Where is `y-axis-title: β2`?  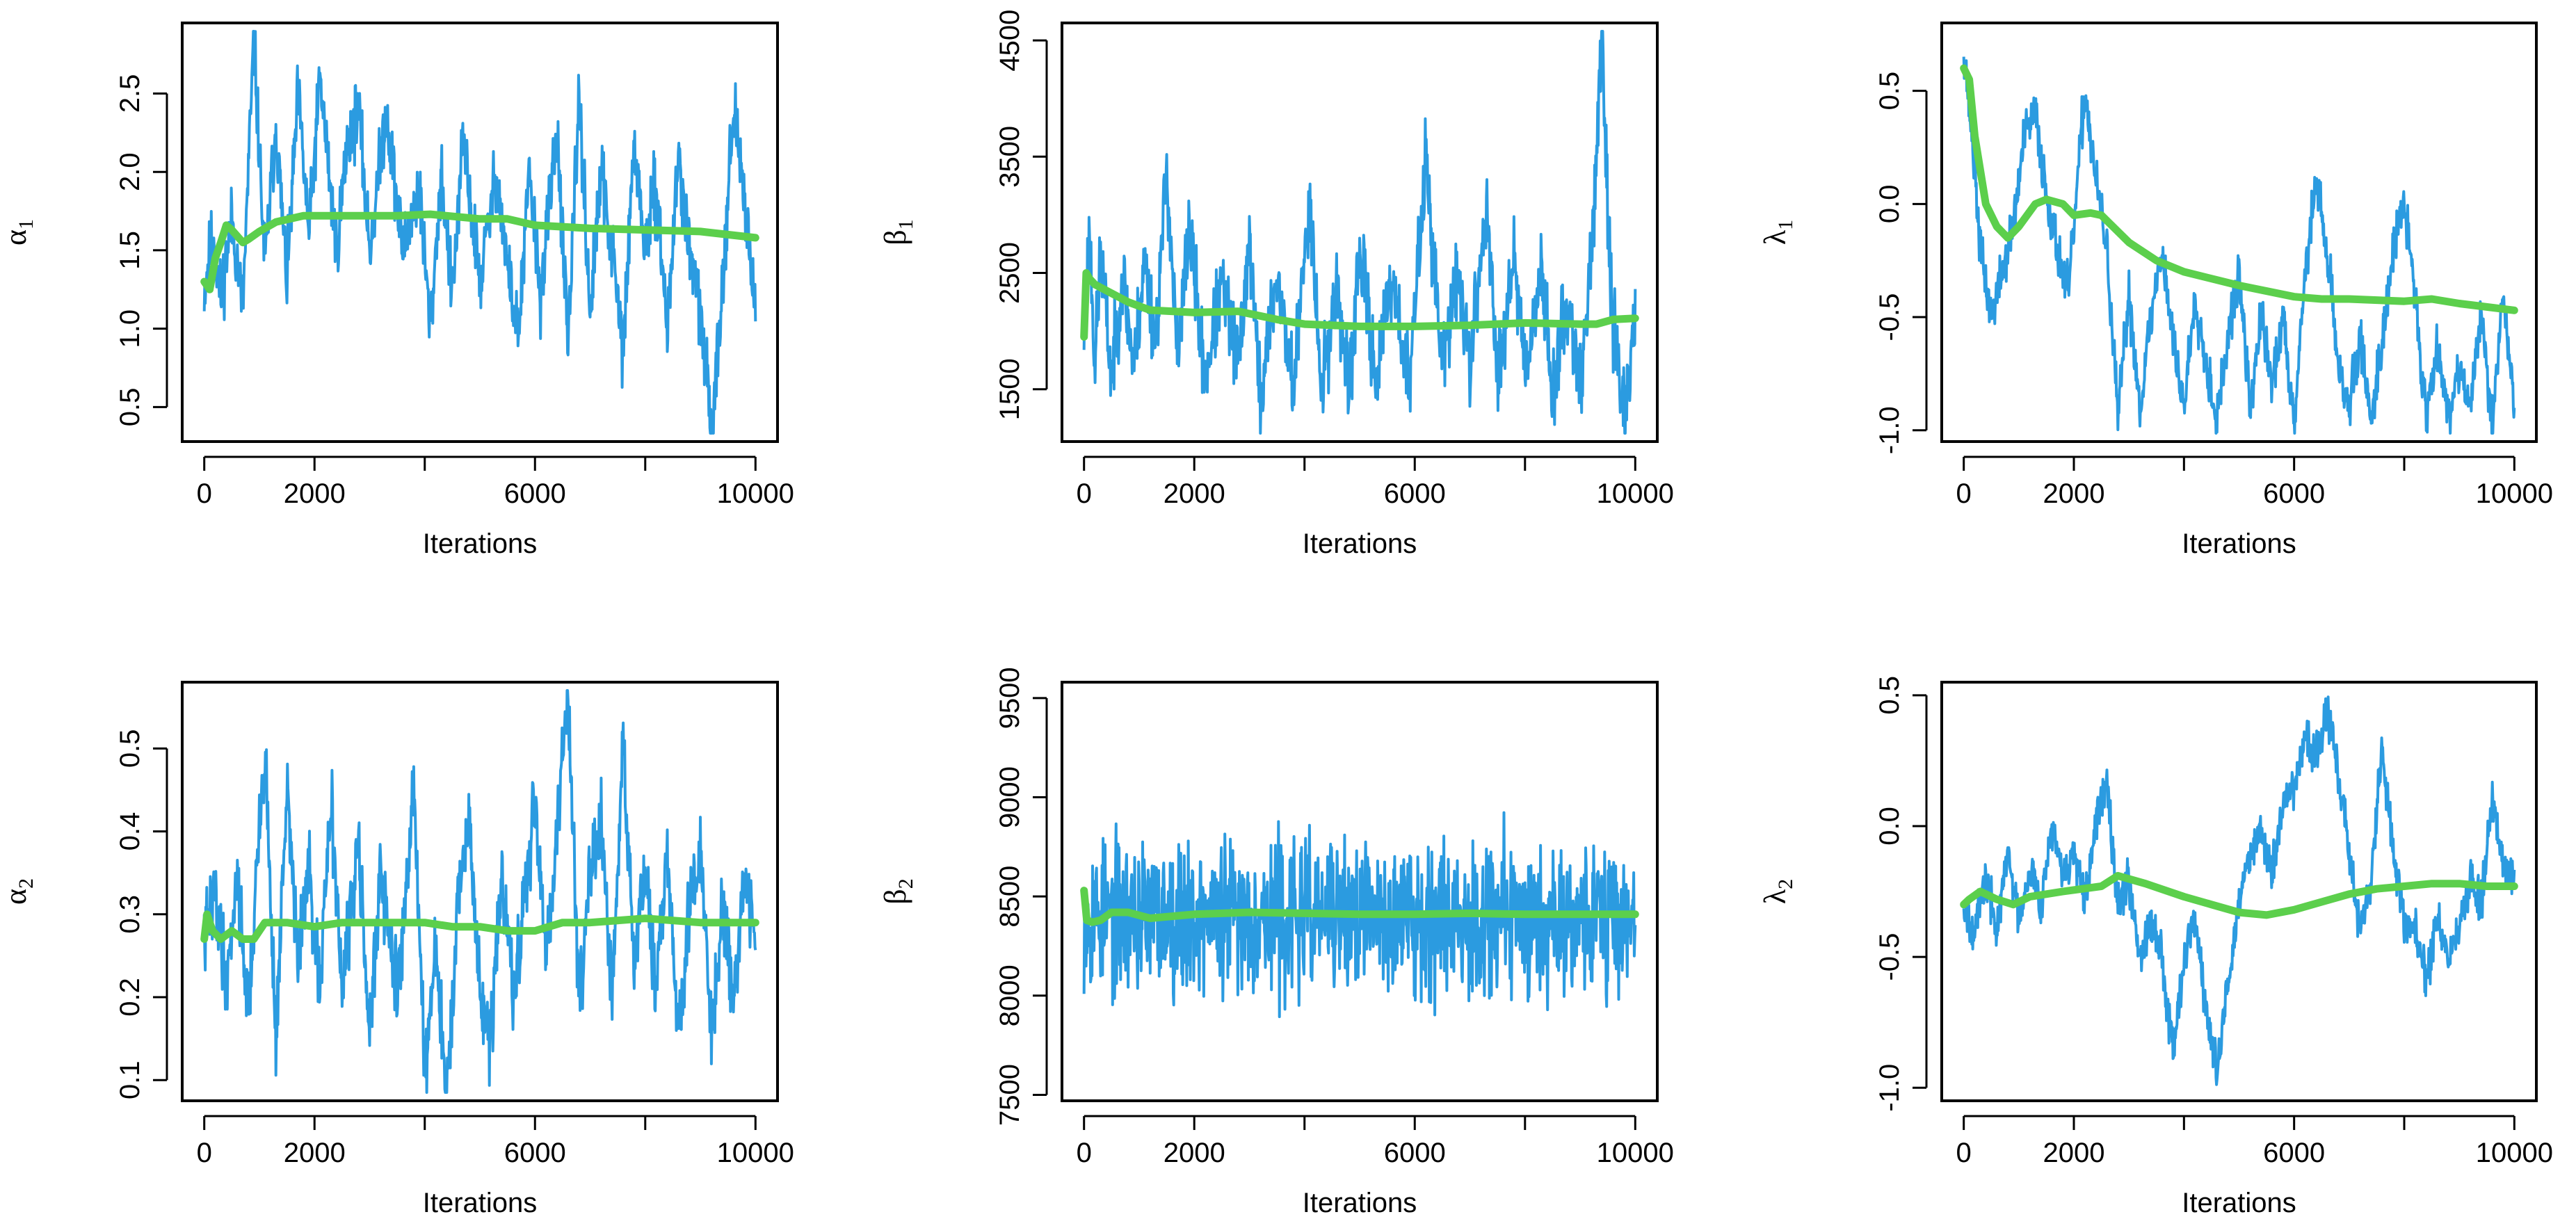
y-axis-title: β2 is located at coordinates (898, 891).